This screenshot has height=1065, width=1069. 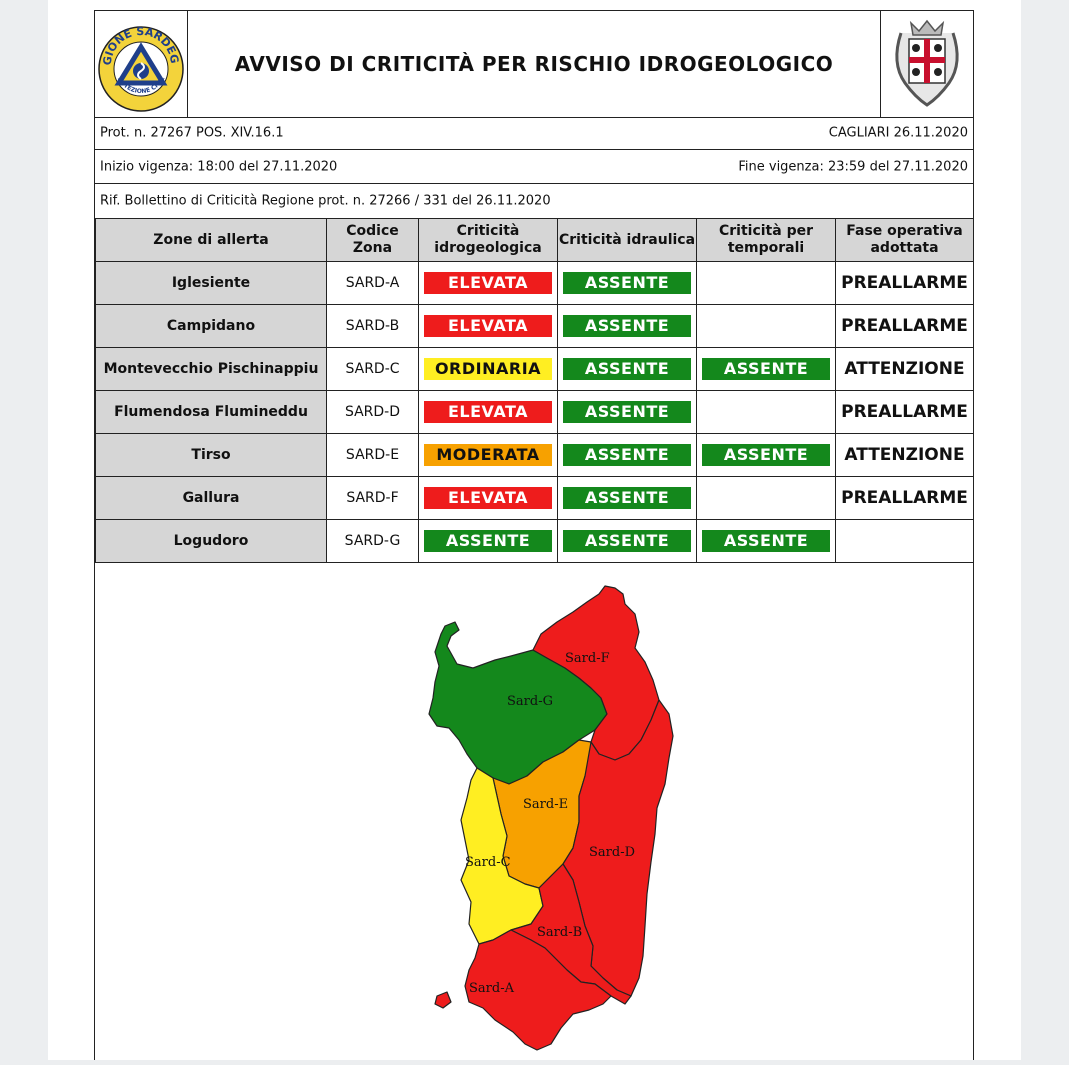 What do you see at coordinates (372, 283) in the screenshot?
I see `zone-code: SARD-A` at bounding box center [372, 283].